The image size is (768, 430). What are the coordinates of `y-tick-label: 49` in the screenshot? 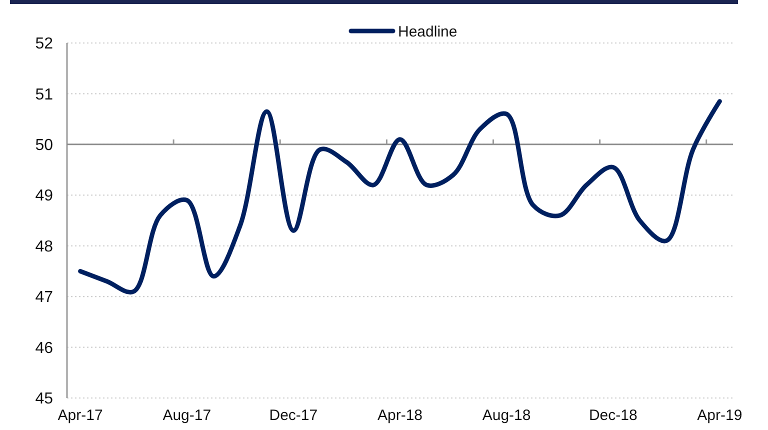 It's located at (44, 196).